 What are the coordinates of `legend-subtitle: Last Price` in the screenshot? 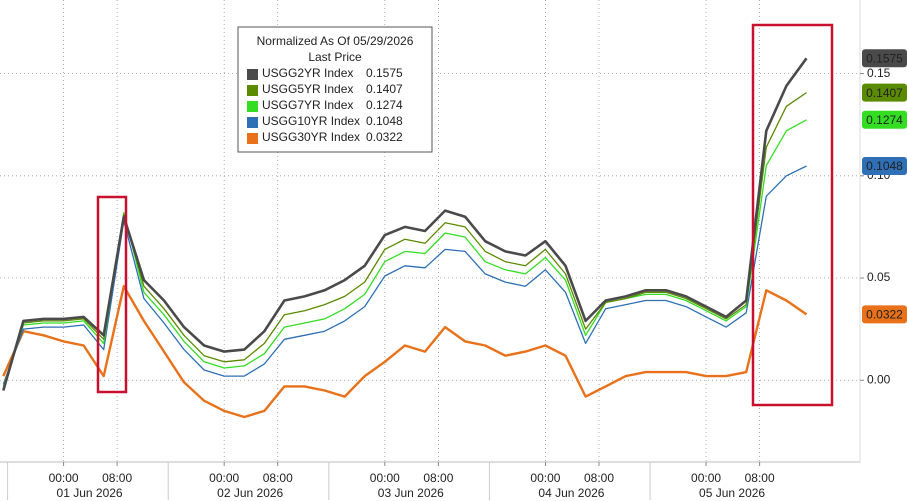 It's located at (335, 57).